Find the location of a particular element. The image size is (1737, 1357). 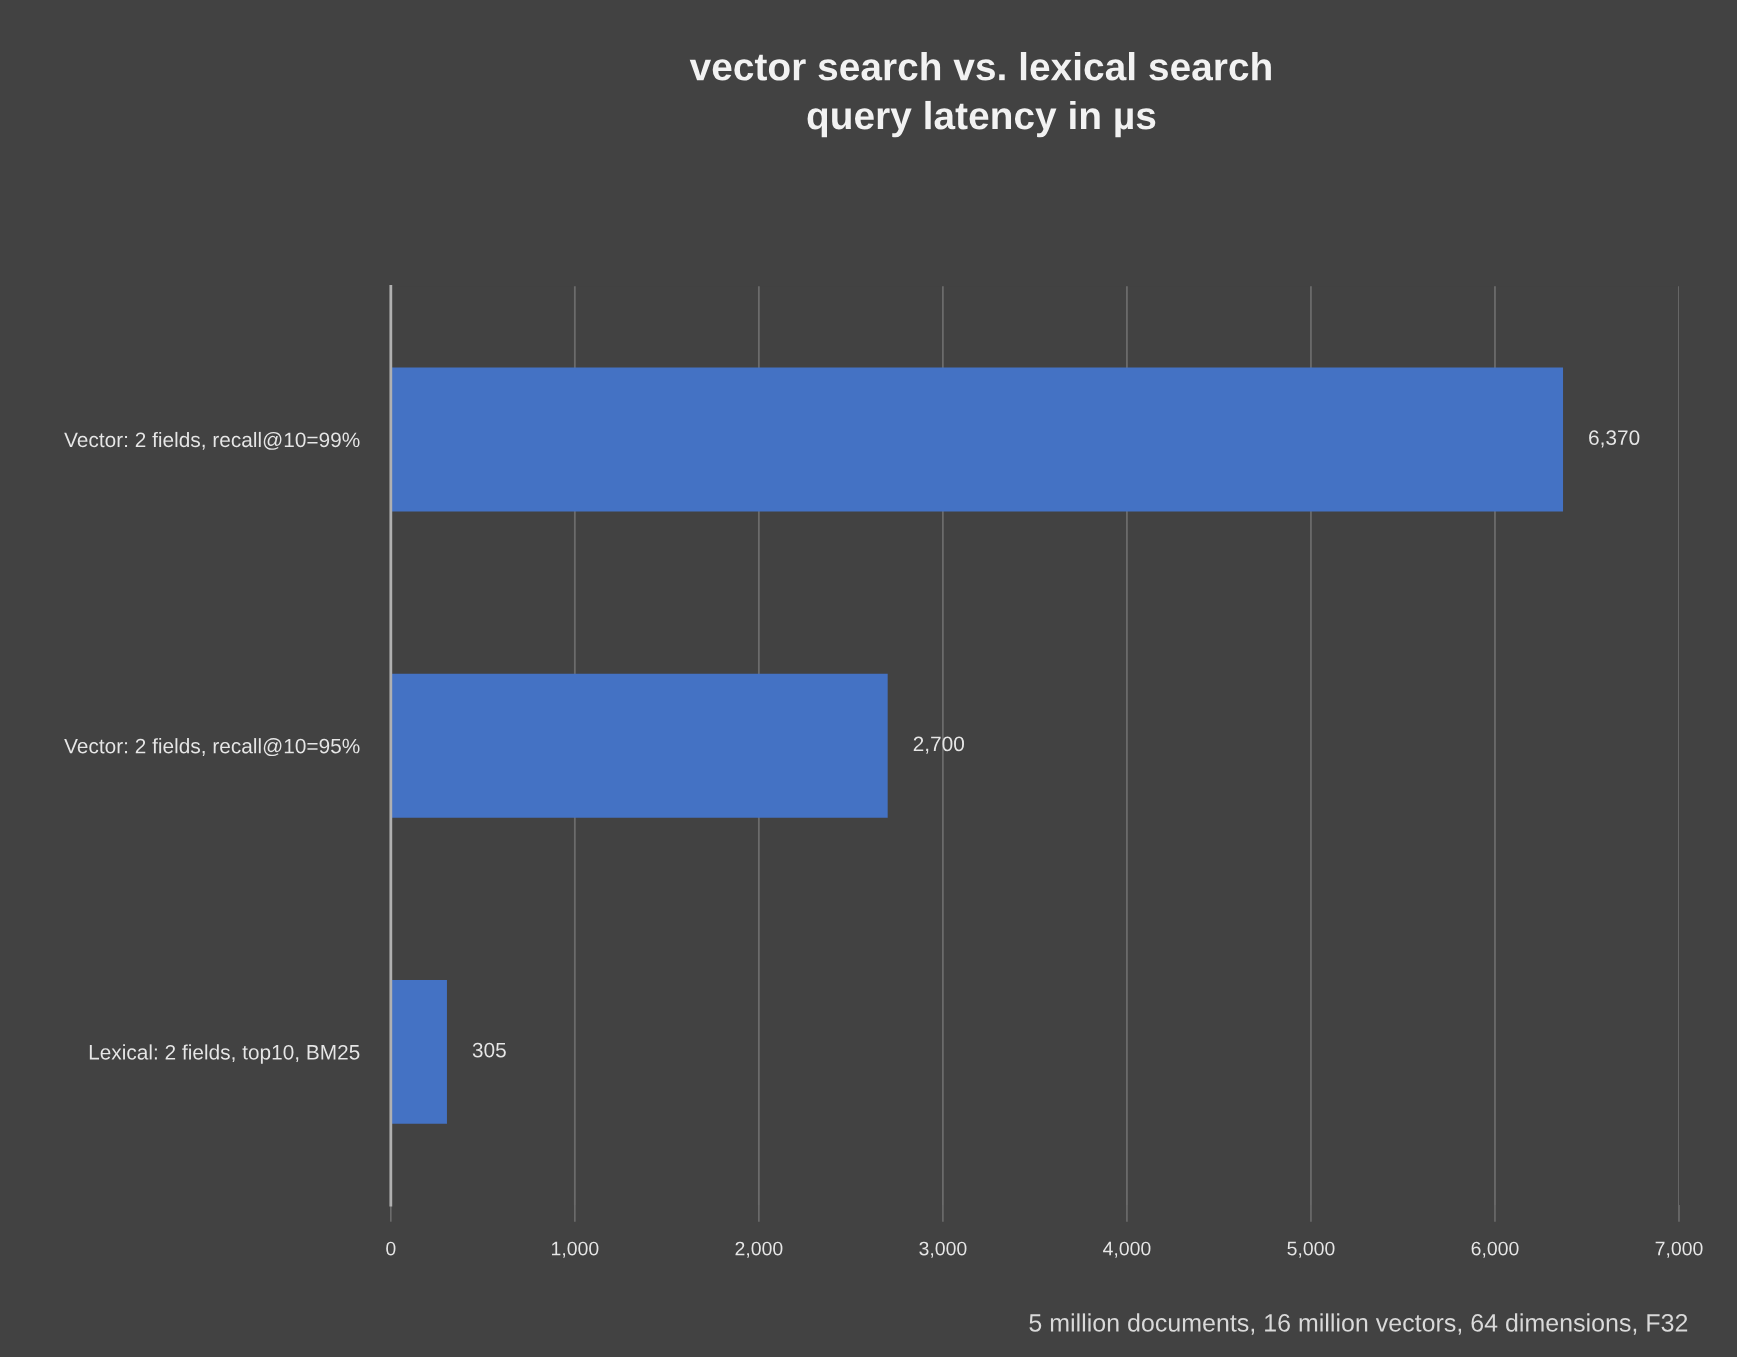

x-tick-label: 1,000 is located at coordinates (575, 1249).